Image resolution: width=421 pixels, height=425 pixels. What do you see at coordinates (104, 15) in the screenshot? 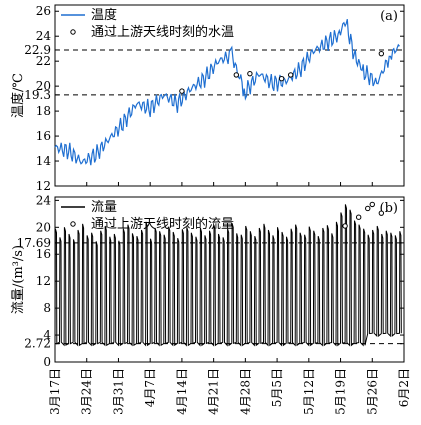
I see `legend-entry-series: 温度` at bounding box center [104, 15].